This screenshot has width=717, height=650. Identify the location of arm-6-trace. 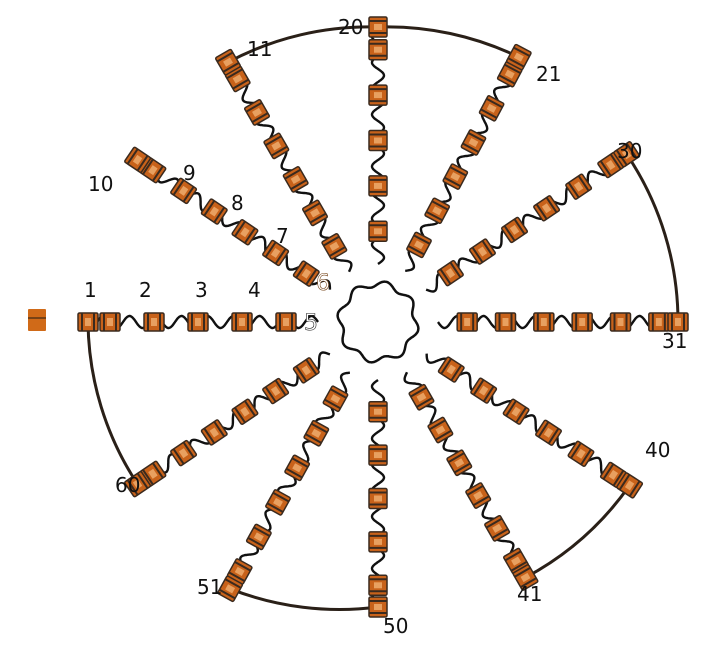
(528, 224).